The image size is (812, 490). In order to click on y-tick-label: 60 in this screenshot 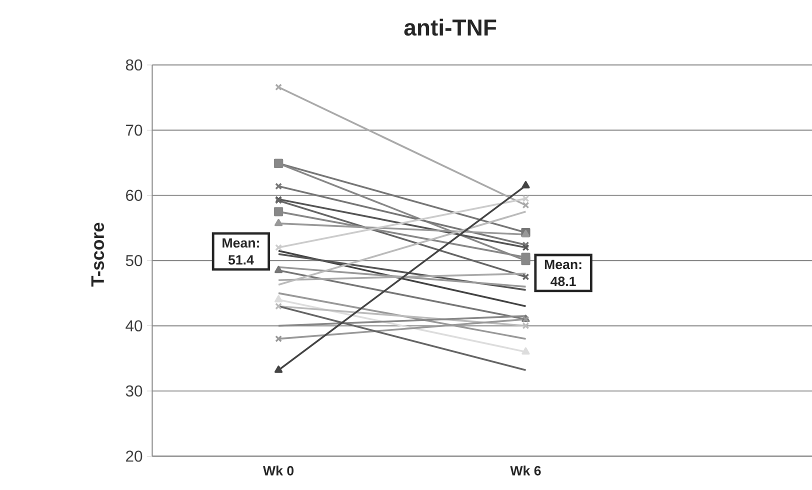, I will do `click(134, 196)`.